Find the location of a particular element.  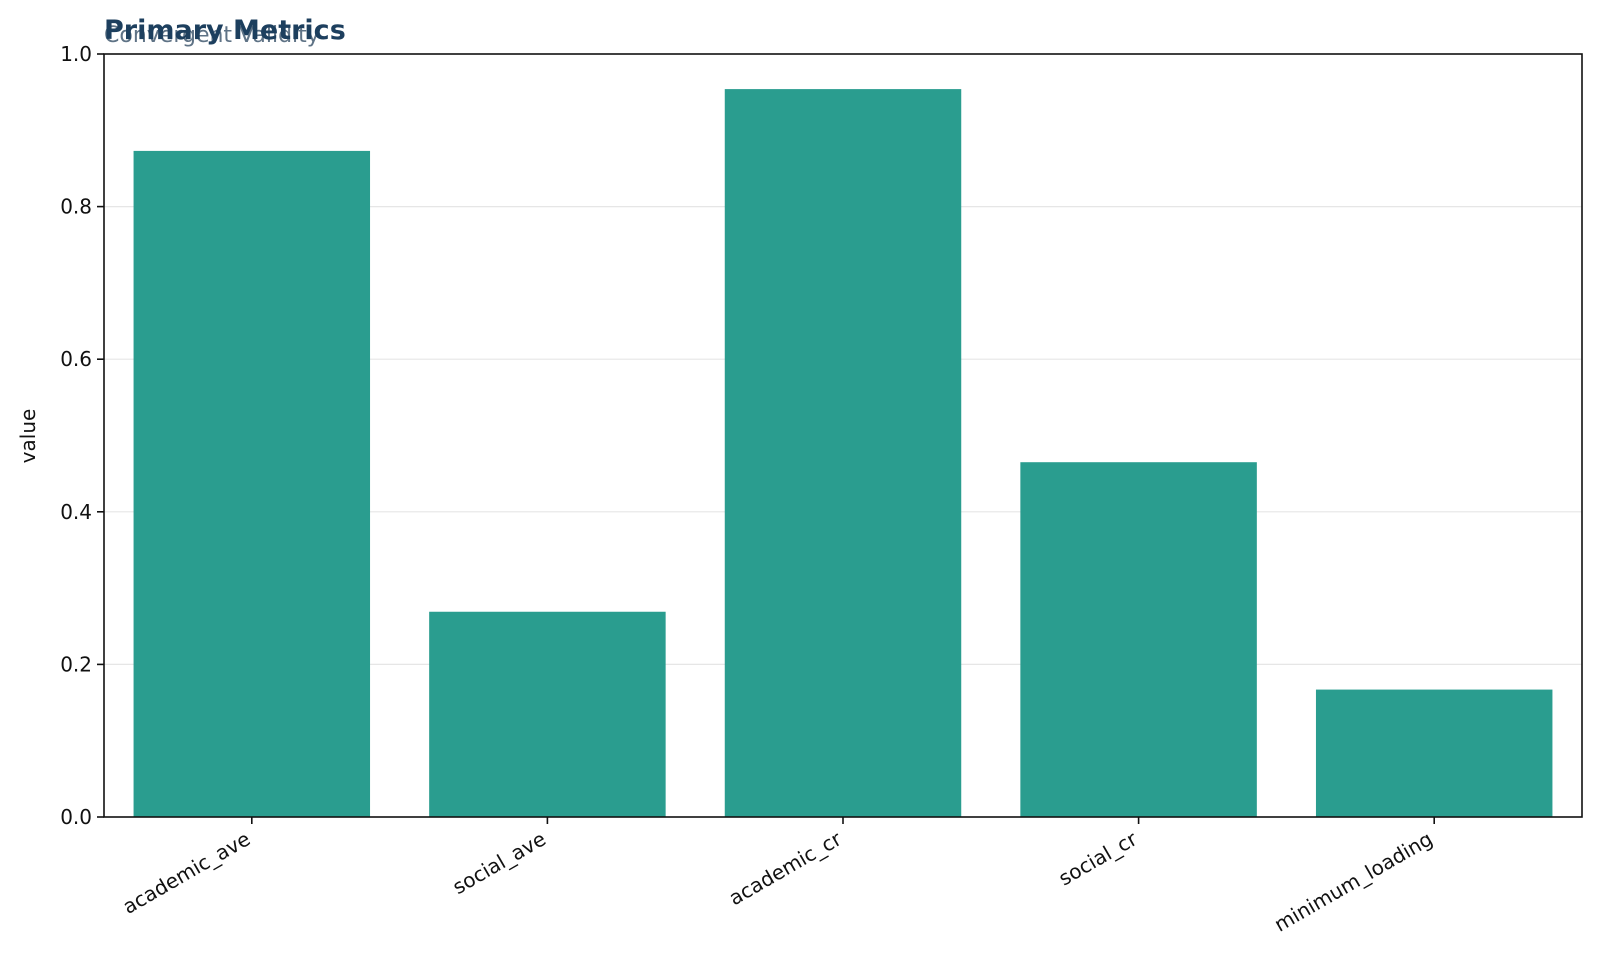

bar-academic_cr is located at coordinates (843, 453).